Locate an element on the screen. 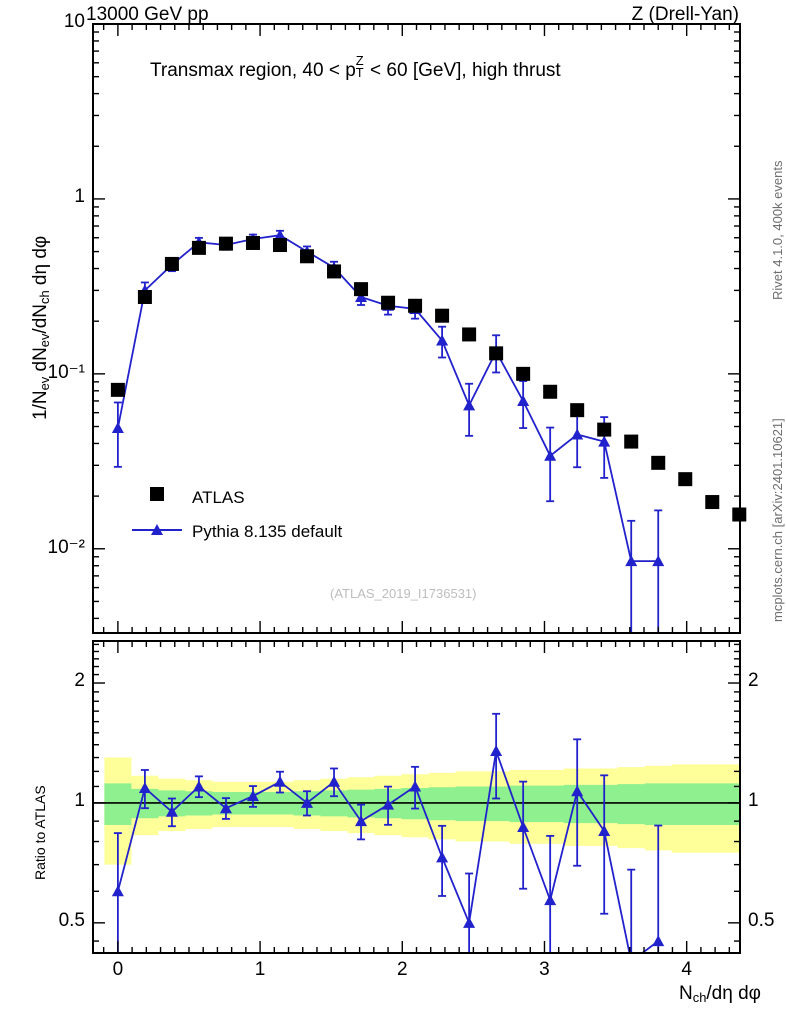  x-tick-label: 1 is located at coordinates (260, 969).